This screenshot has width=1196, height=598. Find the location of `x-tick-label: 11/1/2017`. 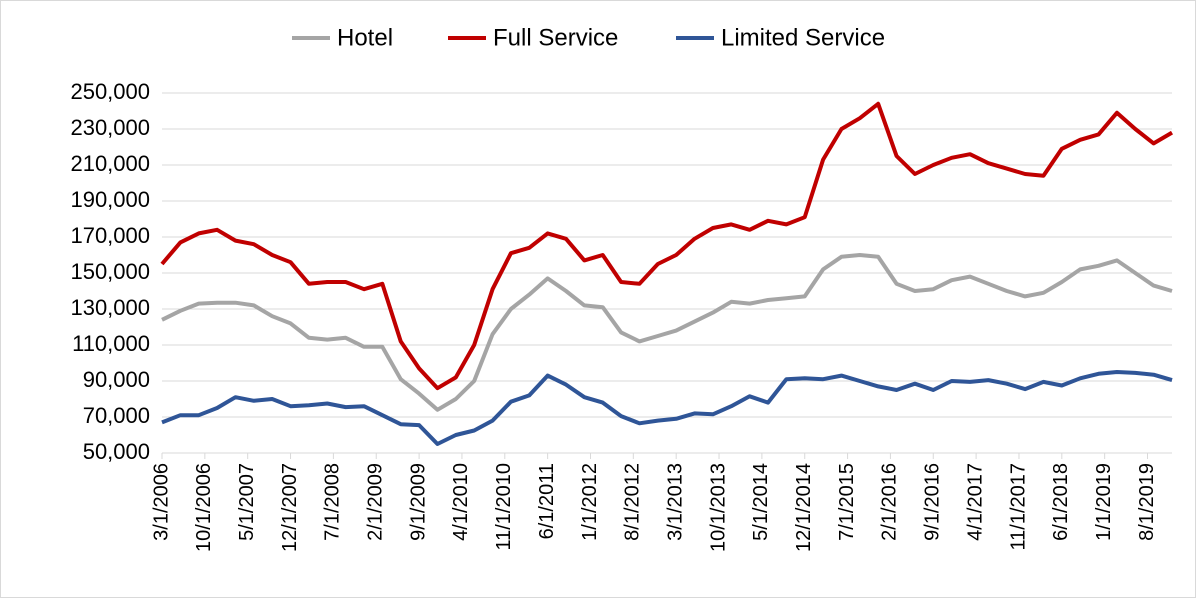

x-tick-label: 11/1/2017 is located at coordinates (1018, 507).